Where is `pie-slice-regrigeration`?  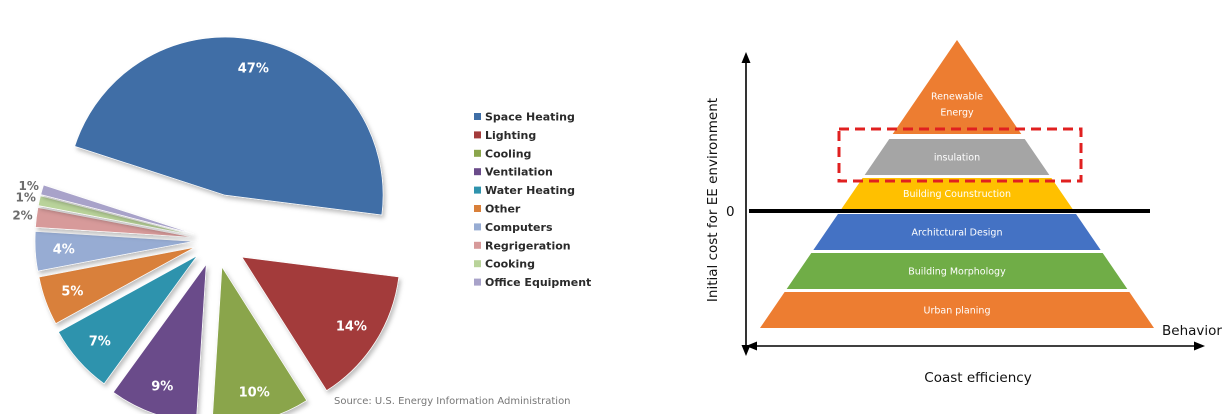 pie-slice-regrigeration is located at coordinates (114, 222).